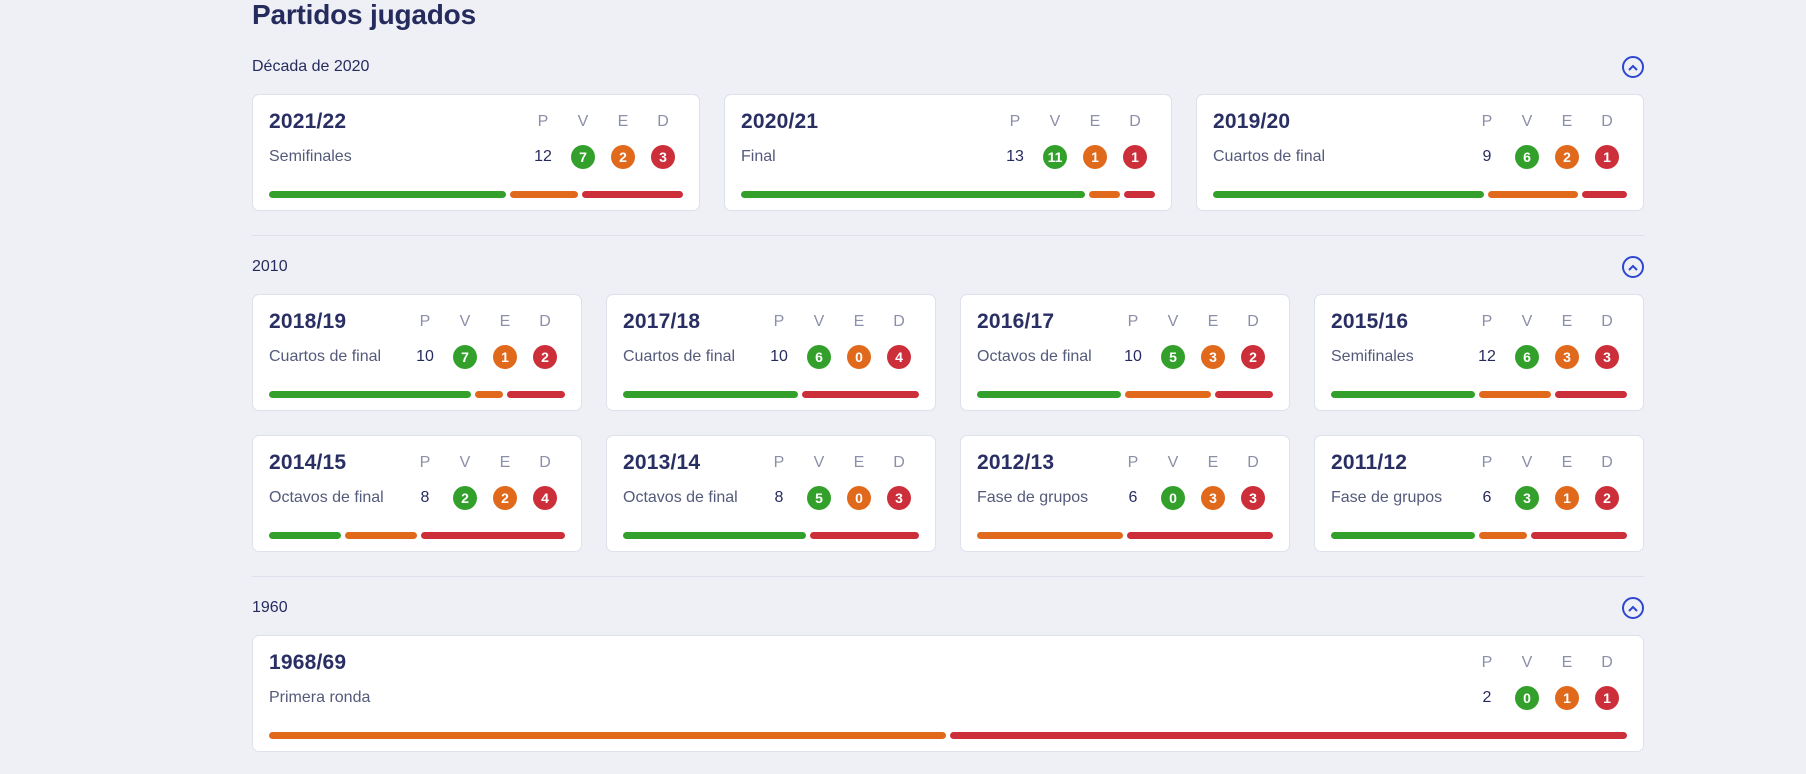 This screenshot has height=774, width=1806. I want to click on chevron-up-icon, so click(1633, 608).